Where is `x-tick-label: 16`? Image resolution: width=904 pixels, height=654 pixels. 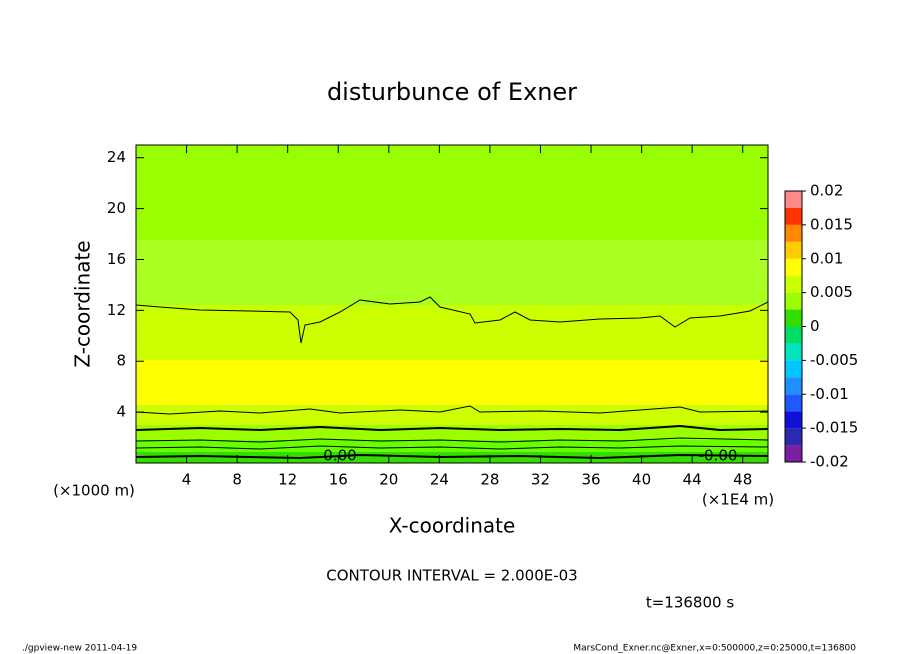 x-tick-label: 16 is located at coordinates (338, 480).